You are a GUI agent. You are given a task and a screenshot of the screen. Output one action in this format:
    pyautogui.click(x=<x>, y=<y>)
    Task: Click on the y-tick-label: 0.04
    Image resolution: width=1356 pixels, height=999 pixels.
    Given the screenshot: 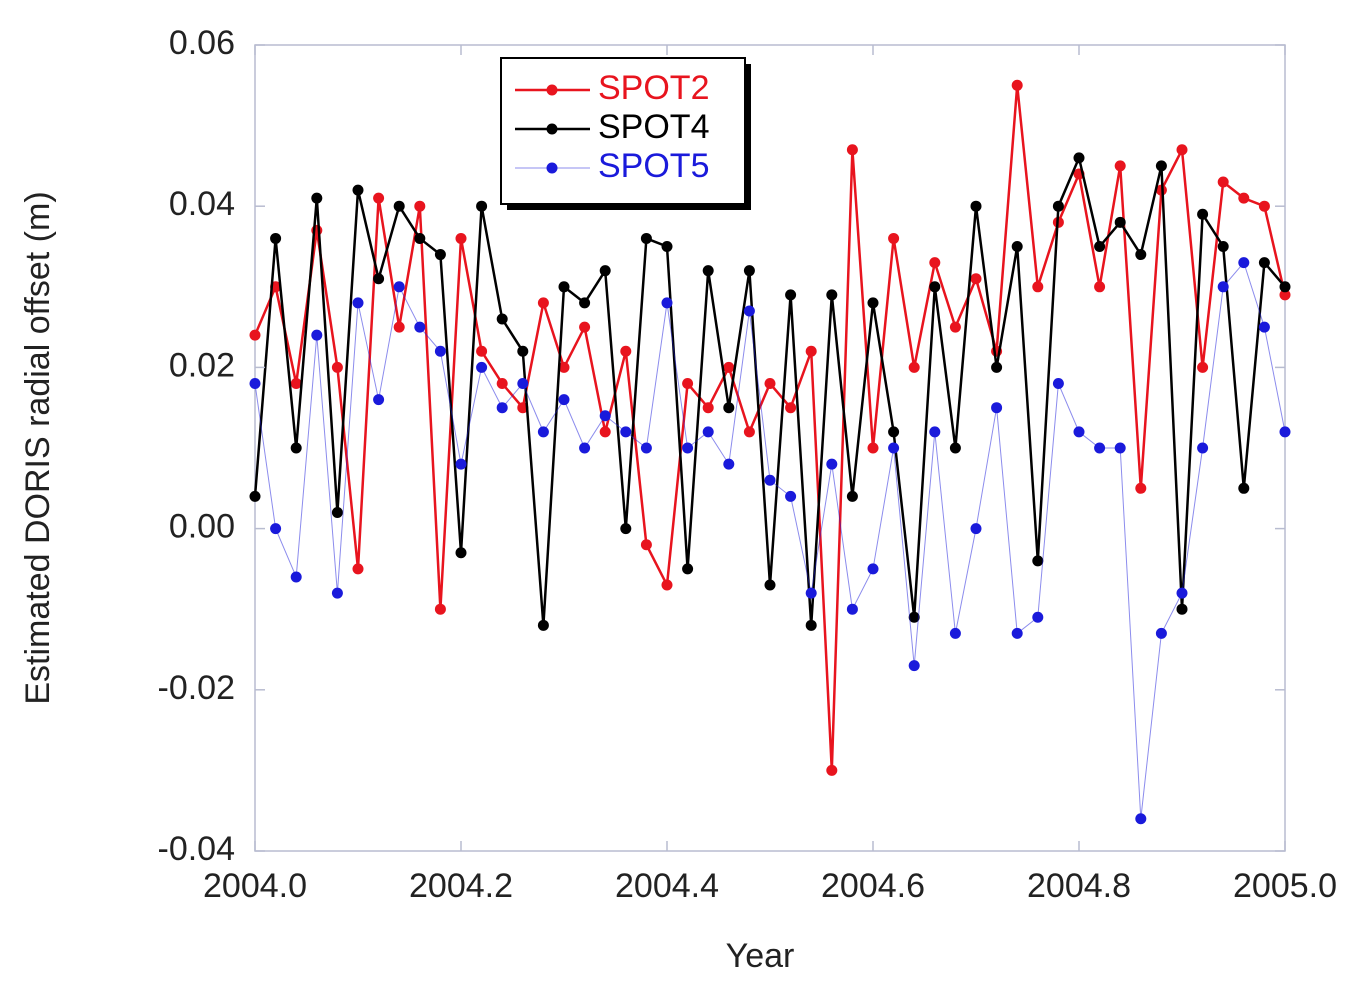 What is the action you would take?
    pyautogui.click(x=202, y=204)
    